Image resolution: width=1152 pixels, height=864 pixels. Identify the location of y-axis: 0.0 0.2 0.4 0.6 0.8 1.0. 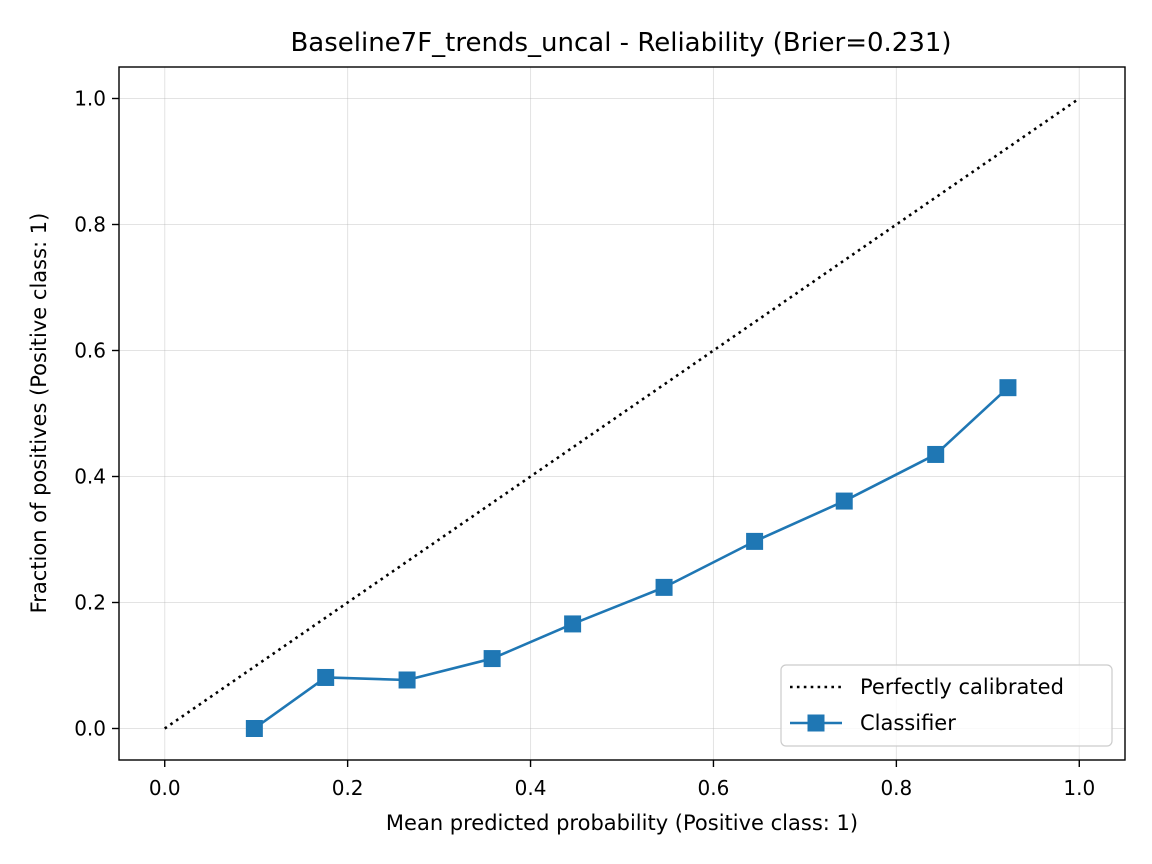
(96, 414).